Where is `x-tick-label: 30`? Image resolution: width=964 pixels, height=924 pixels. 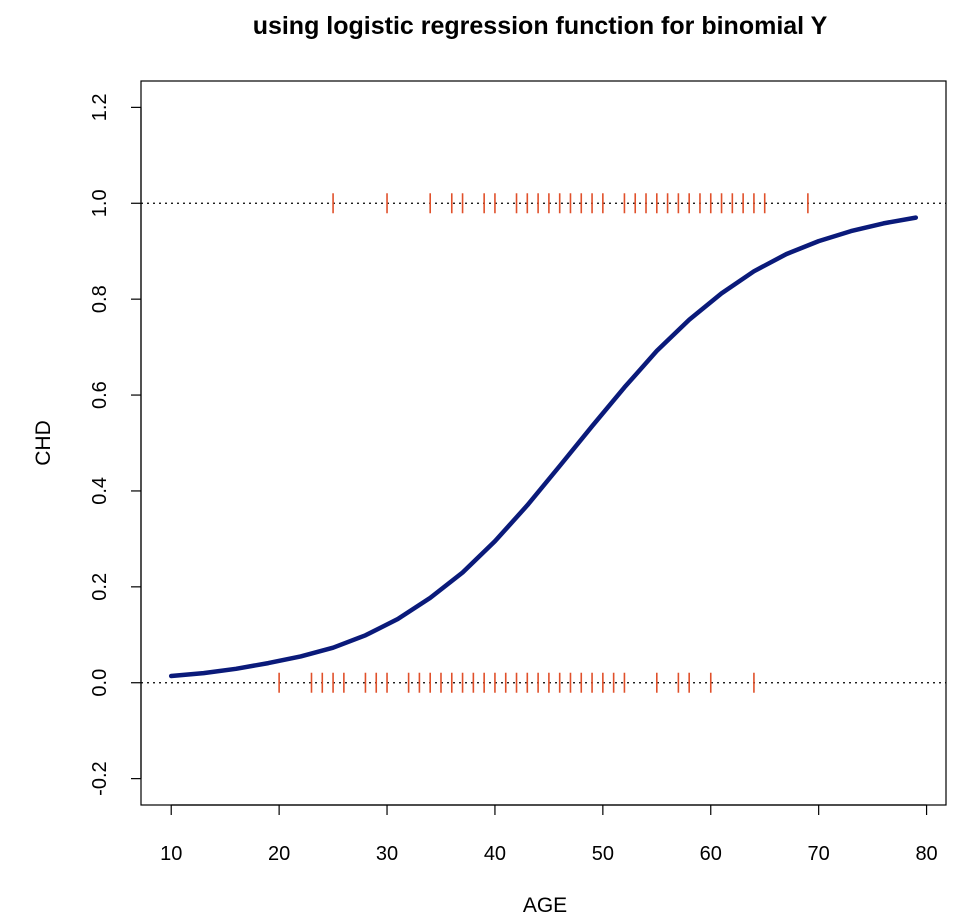 x-tick-label: 30 is located at coordinates (387, 854).